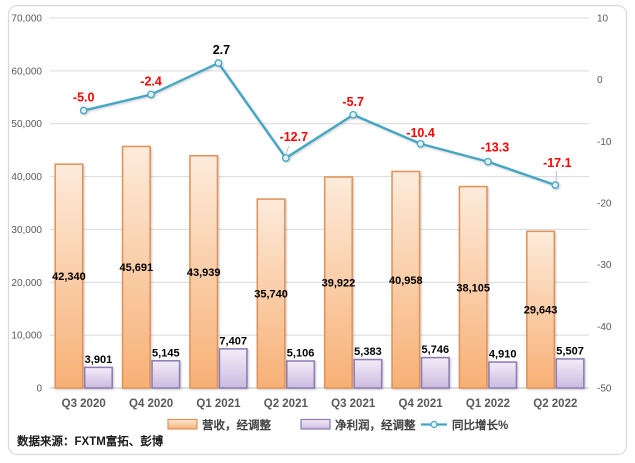  What do you see at coordinates (182, 424) in the screenshot?
I see `legend-swatch-revenue` at bounding box center [182, 424].